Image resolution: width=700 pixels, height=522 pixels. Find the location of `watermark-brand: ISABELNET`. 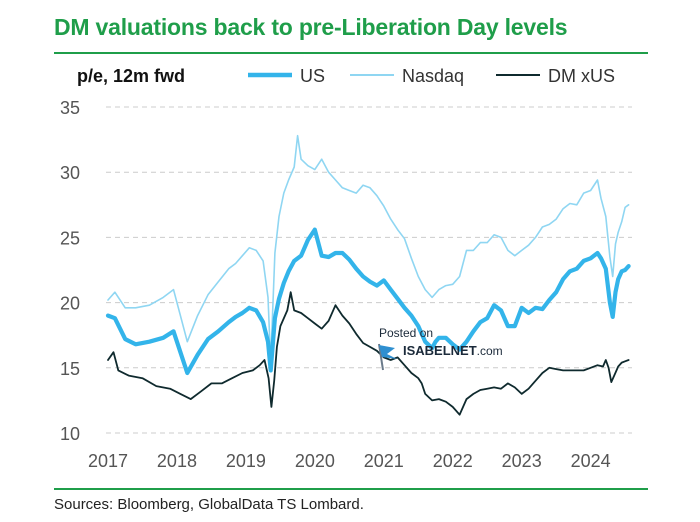

watermark-brand: ISABELNET is located at coordinates (440, 350).